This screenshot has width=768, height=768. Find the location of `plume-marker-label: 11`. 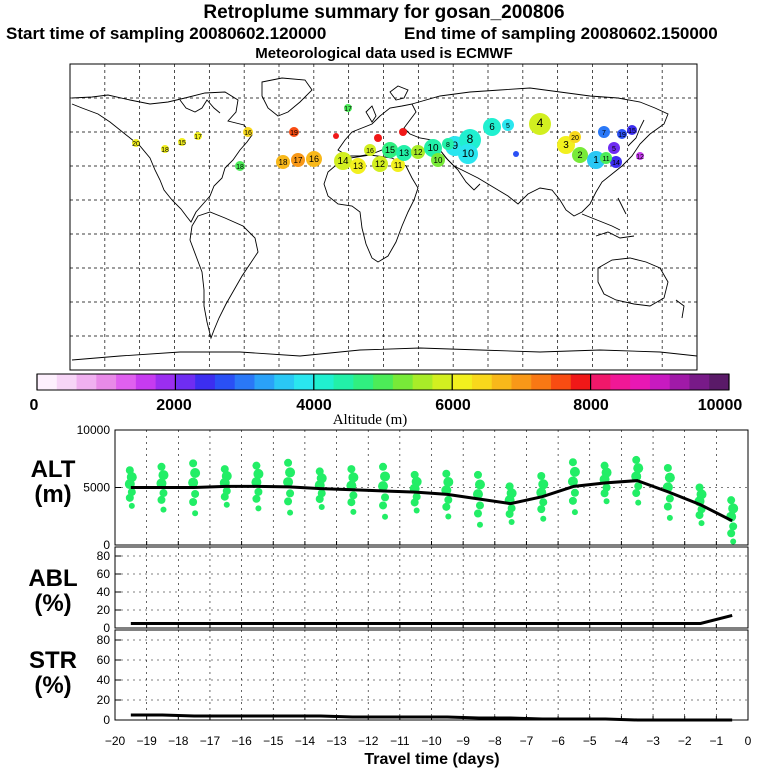

plume-marker-label: 11 is located at coordinates (398, 165).